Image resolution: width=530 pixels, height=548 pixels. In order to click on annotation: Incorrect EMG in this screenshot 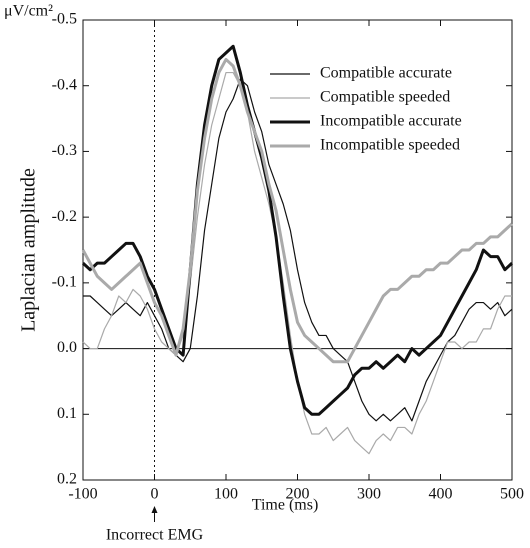, I will do `click(155, 535)`.